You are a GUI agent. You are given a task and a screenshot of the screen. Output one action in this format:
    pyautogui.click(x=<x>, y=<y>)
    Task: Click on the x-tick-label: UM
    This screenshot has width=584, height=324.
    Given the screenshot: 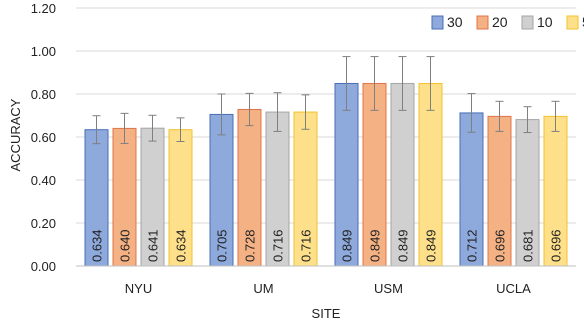 What is the action you would take?
    pyautogui.click(x=263, y=288)
    